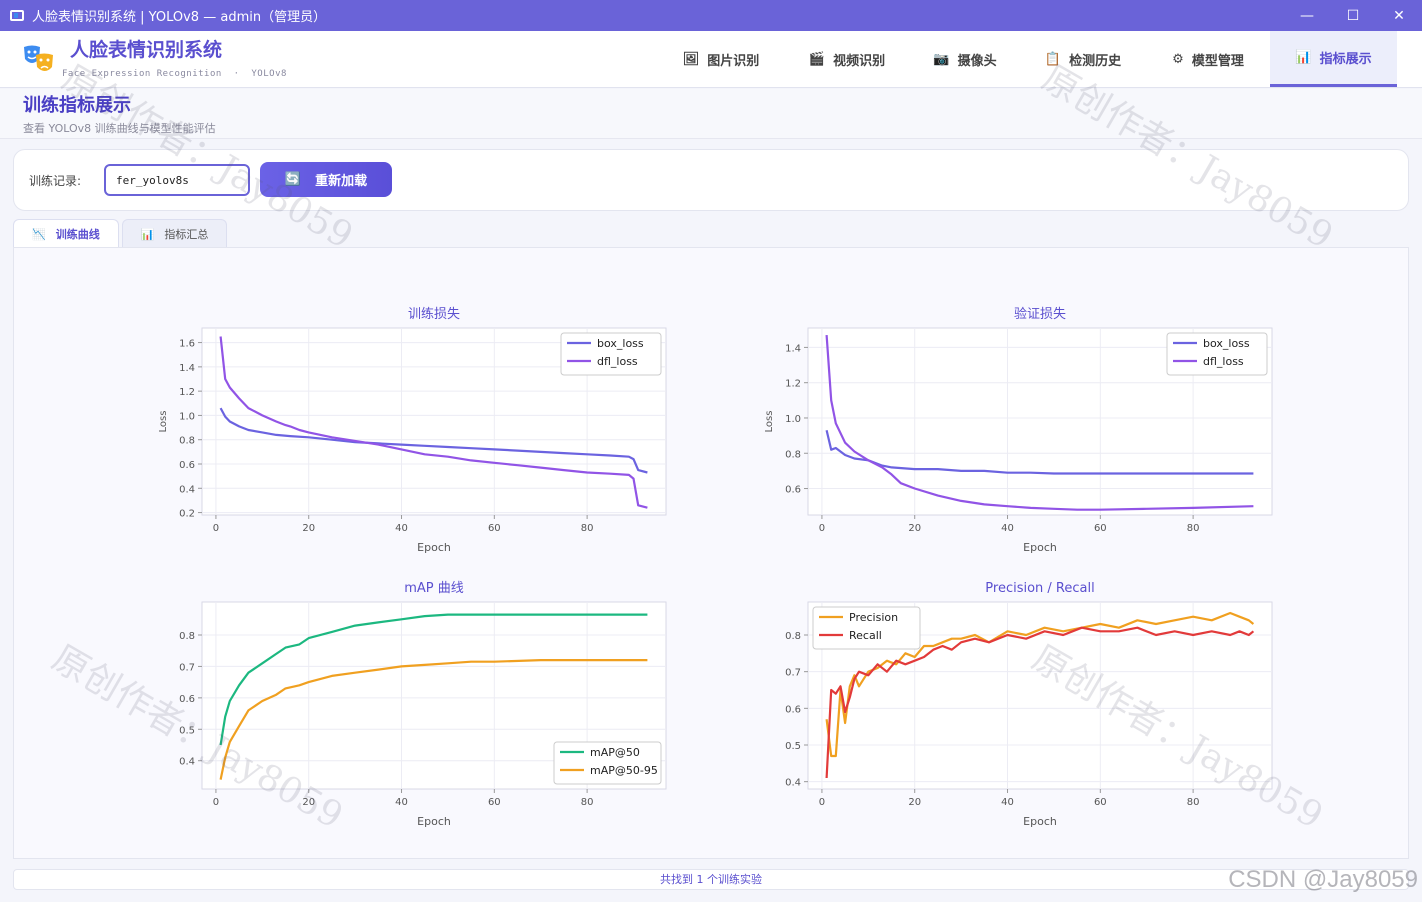 This screenshot has width=1422, height=902. I want to click on tab-metrics-summary: 📊 指标汇总, so click(174, 233).